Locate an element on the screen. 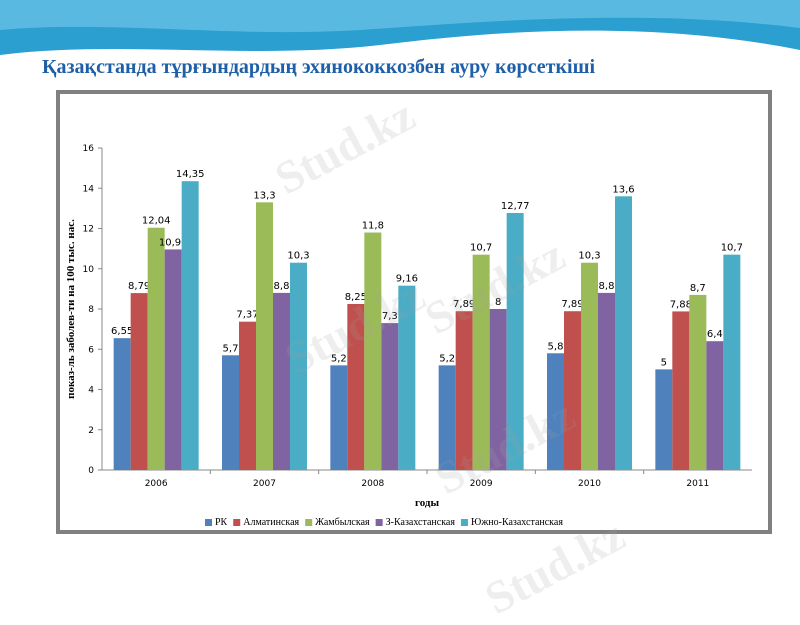  data-label: 7,37 is located at coordinates (247, 315).